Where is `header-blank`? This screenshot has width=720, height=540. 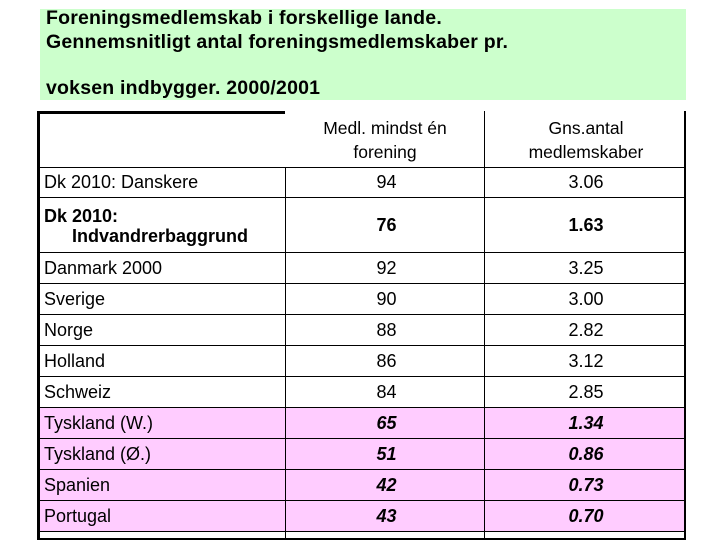
header-blank is located at coordinates (162, 141).